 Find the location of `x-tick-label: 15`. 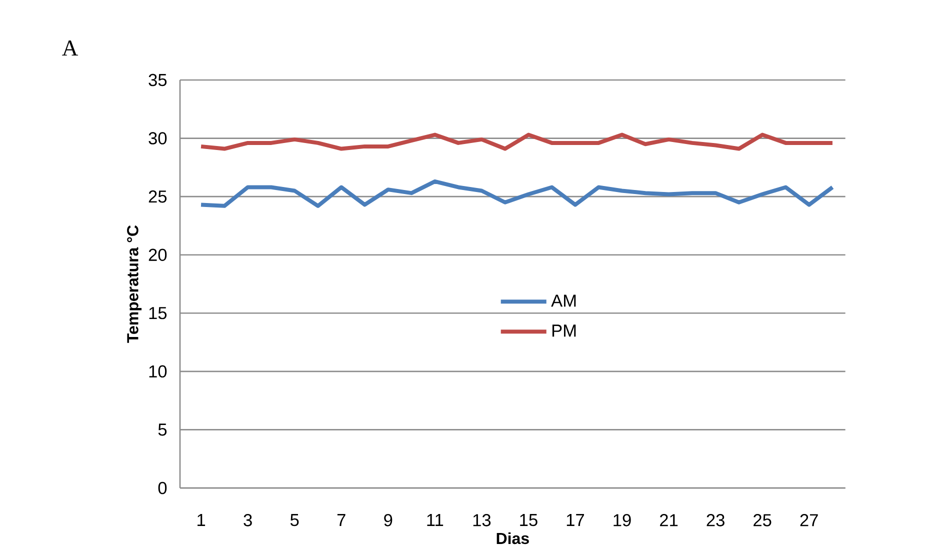

x-tick-label: 15 is located at coordinates (529, 520).